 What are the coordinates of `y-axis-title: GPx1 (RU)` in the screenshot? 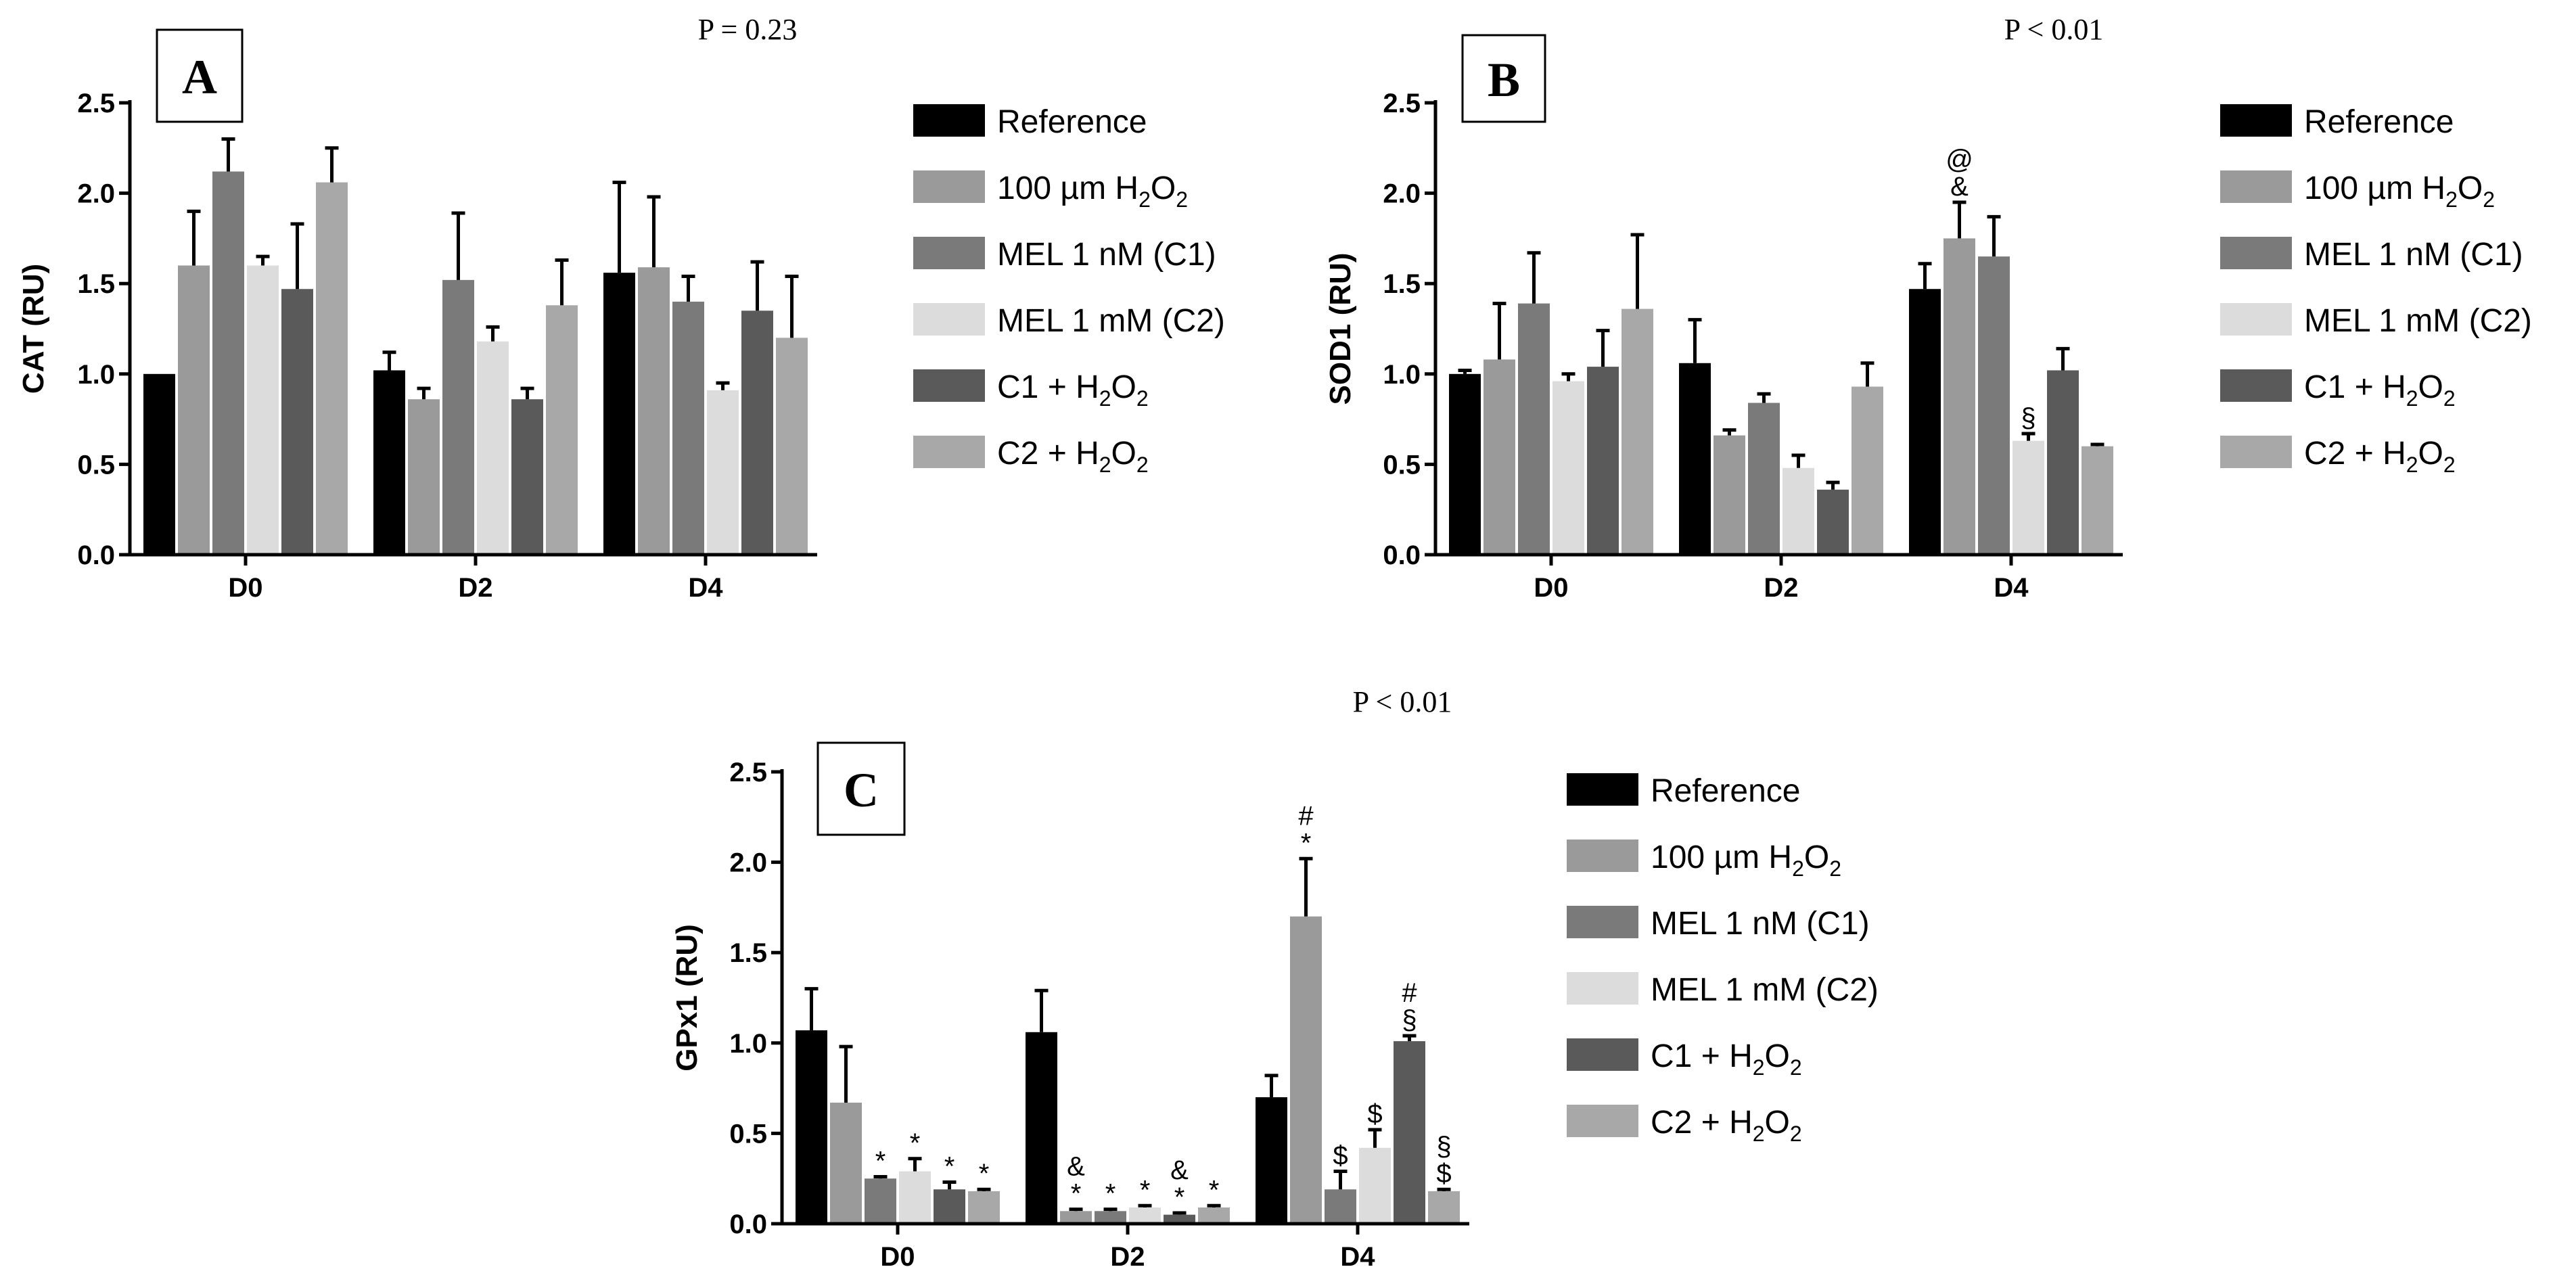 It's located at (687, 998).